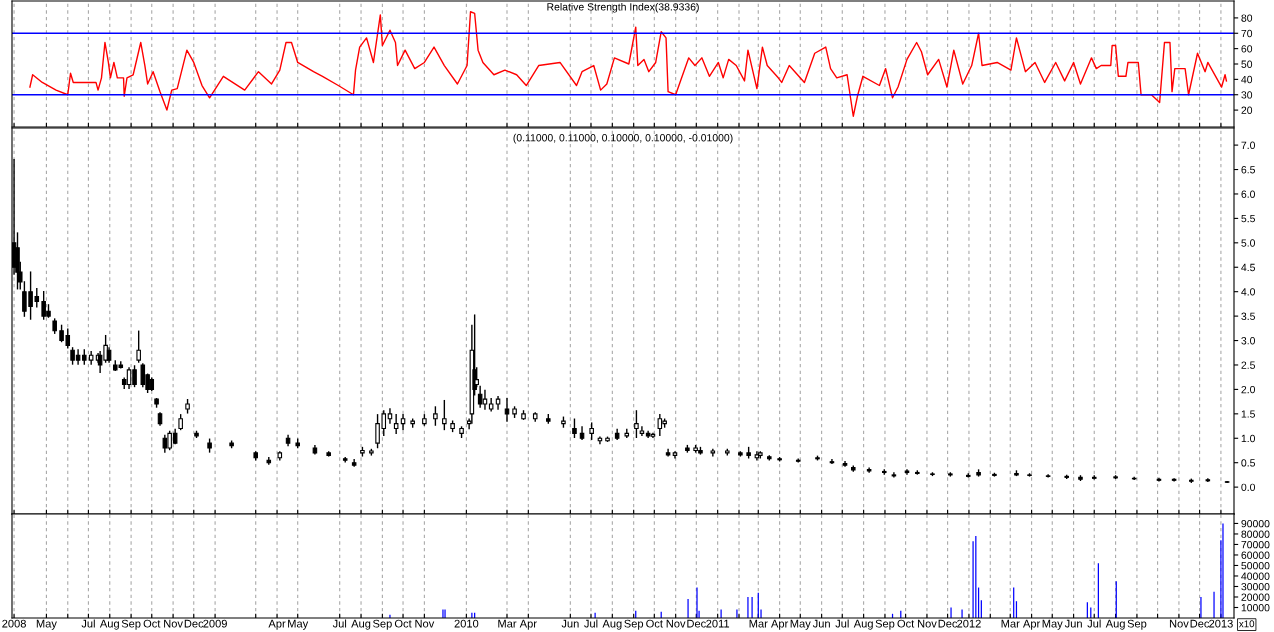  Describe the element at coordinates (1247, 624) in the screenshot. I see `text: x10` at that location.